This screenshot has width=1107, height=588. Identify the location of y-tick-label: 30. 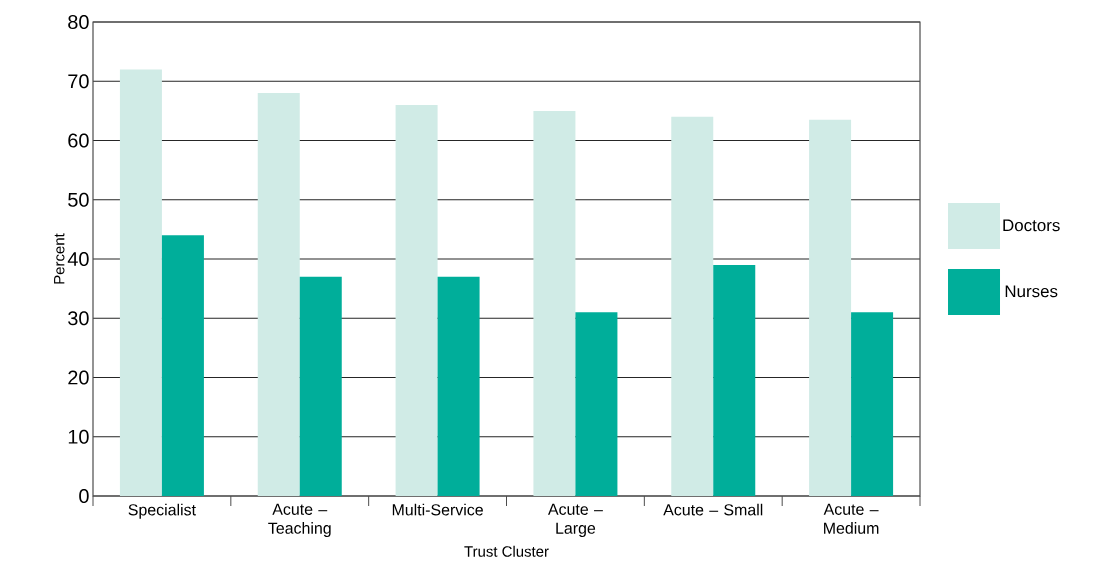
(78, 318).